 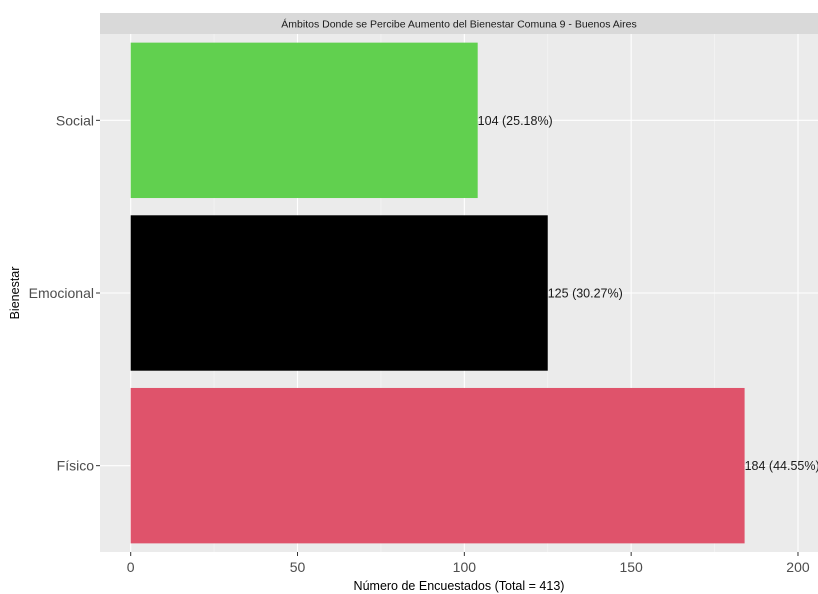 What do you see at coordinates (515, 121) in the screenshot?
I see `data-label-social: 104 (25.18%)` at bounding box center [515, 121].